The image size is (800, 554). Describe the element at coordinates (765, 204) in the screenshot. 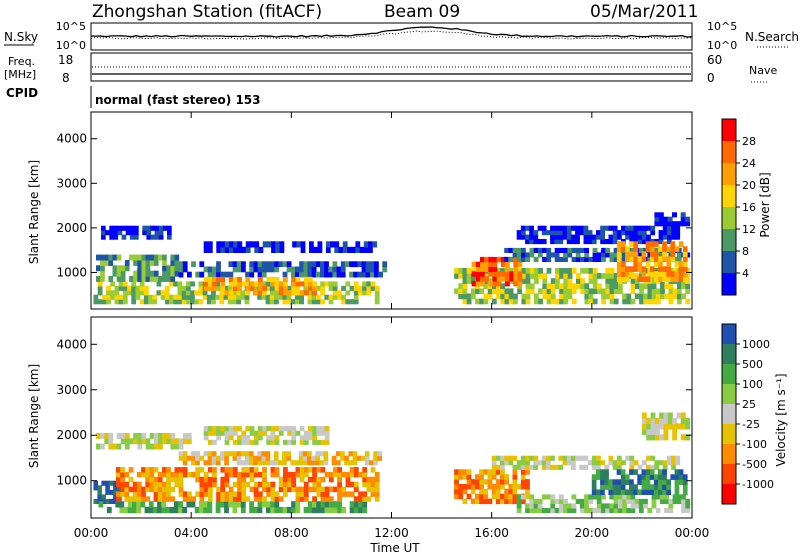

I see `power-colorbar-label: Power [dB]` at that location.